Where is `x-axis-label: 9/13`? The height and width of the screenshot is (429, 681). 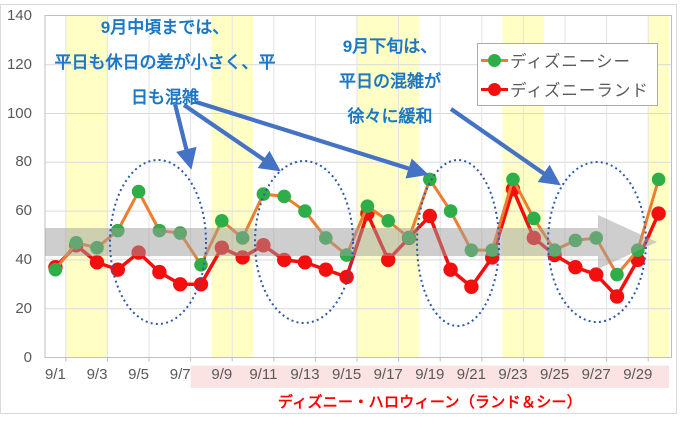
x-axis-label: 9/13 is located at coordinates (305, 374).